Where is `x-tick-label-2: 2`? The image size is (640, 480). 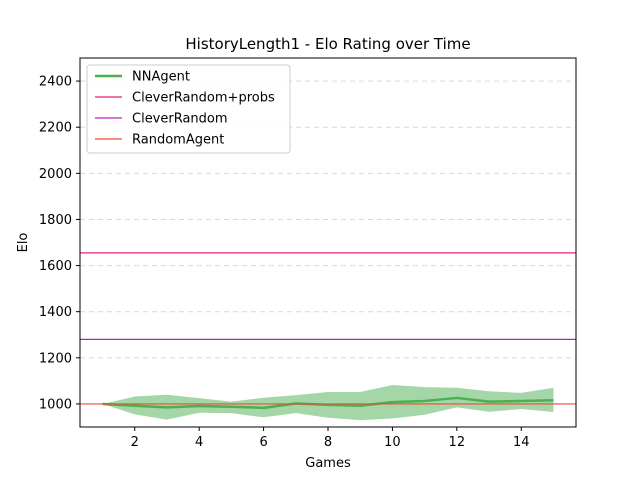 x-tick-label-2: 2 is located at coordinates (135, 442).